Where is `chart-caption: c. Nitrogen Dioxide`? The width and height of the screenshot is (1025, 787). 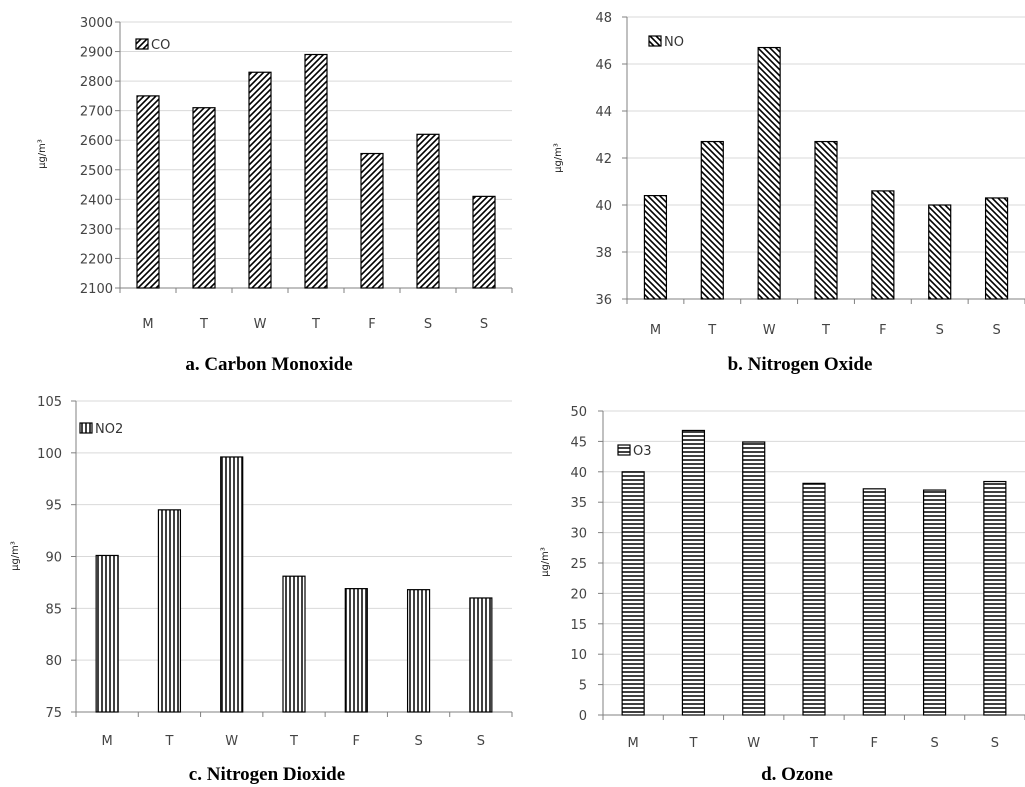 chart-caption: c. Nitrogen Dioxide is located at coordinates (267, 774).